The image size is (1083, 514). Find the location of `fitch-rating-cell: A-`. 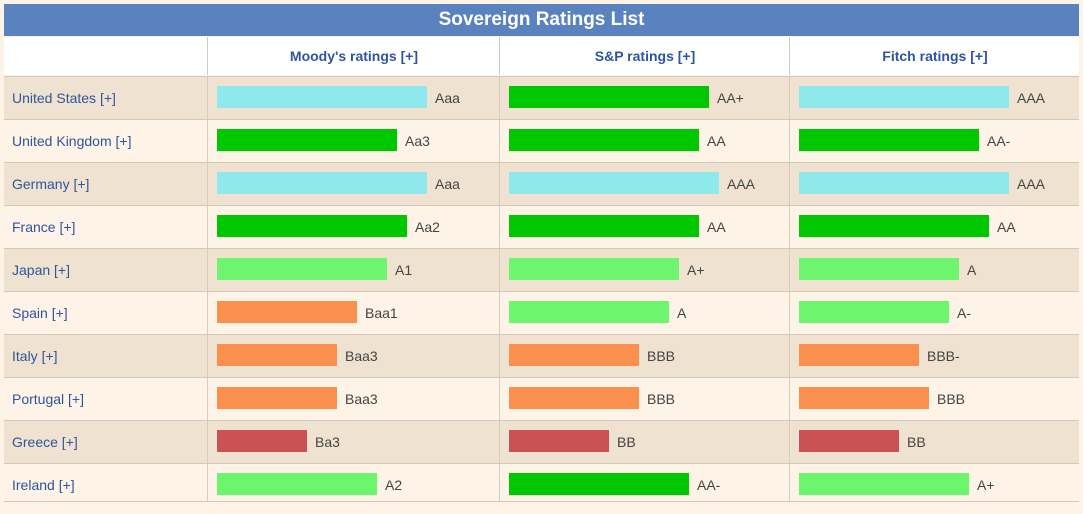

fitch-rating-cell: A- is located at coordinates (934, 313).